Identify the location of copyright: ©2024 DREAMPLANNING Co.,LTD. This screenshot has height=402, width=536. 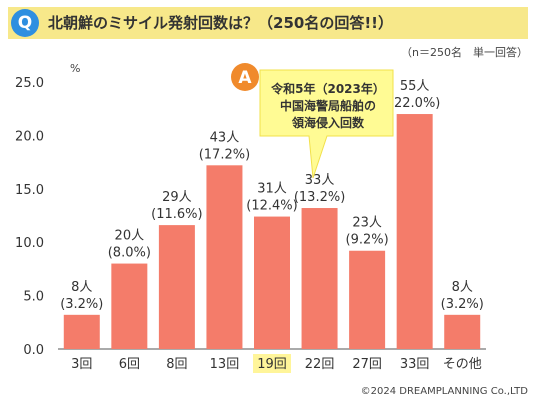
(445, 391).